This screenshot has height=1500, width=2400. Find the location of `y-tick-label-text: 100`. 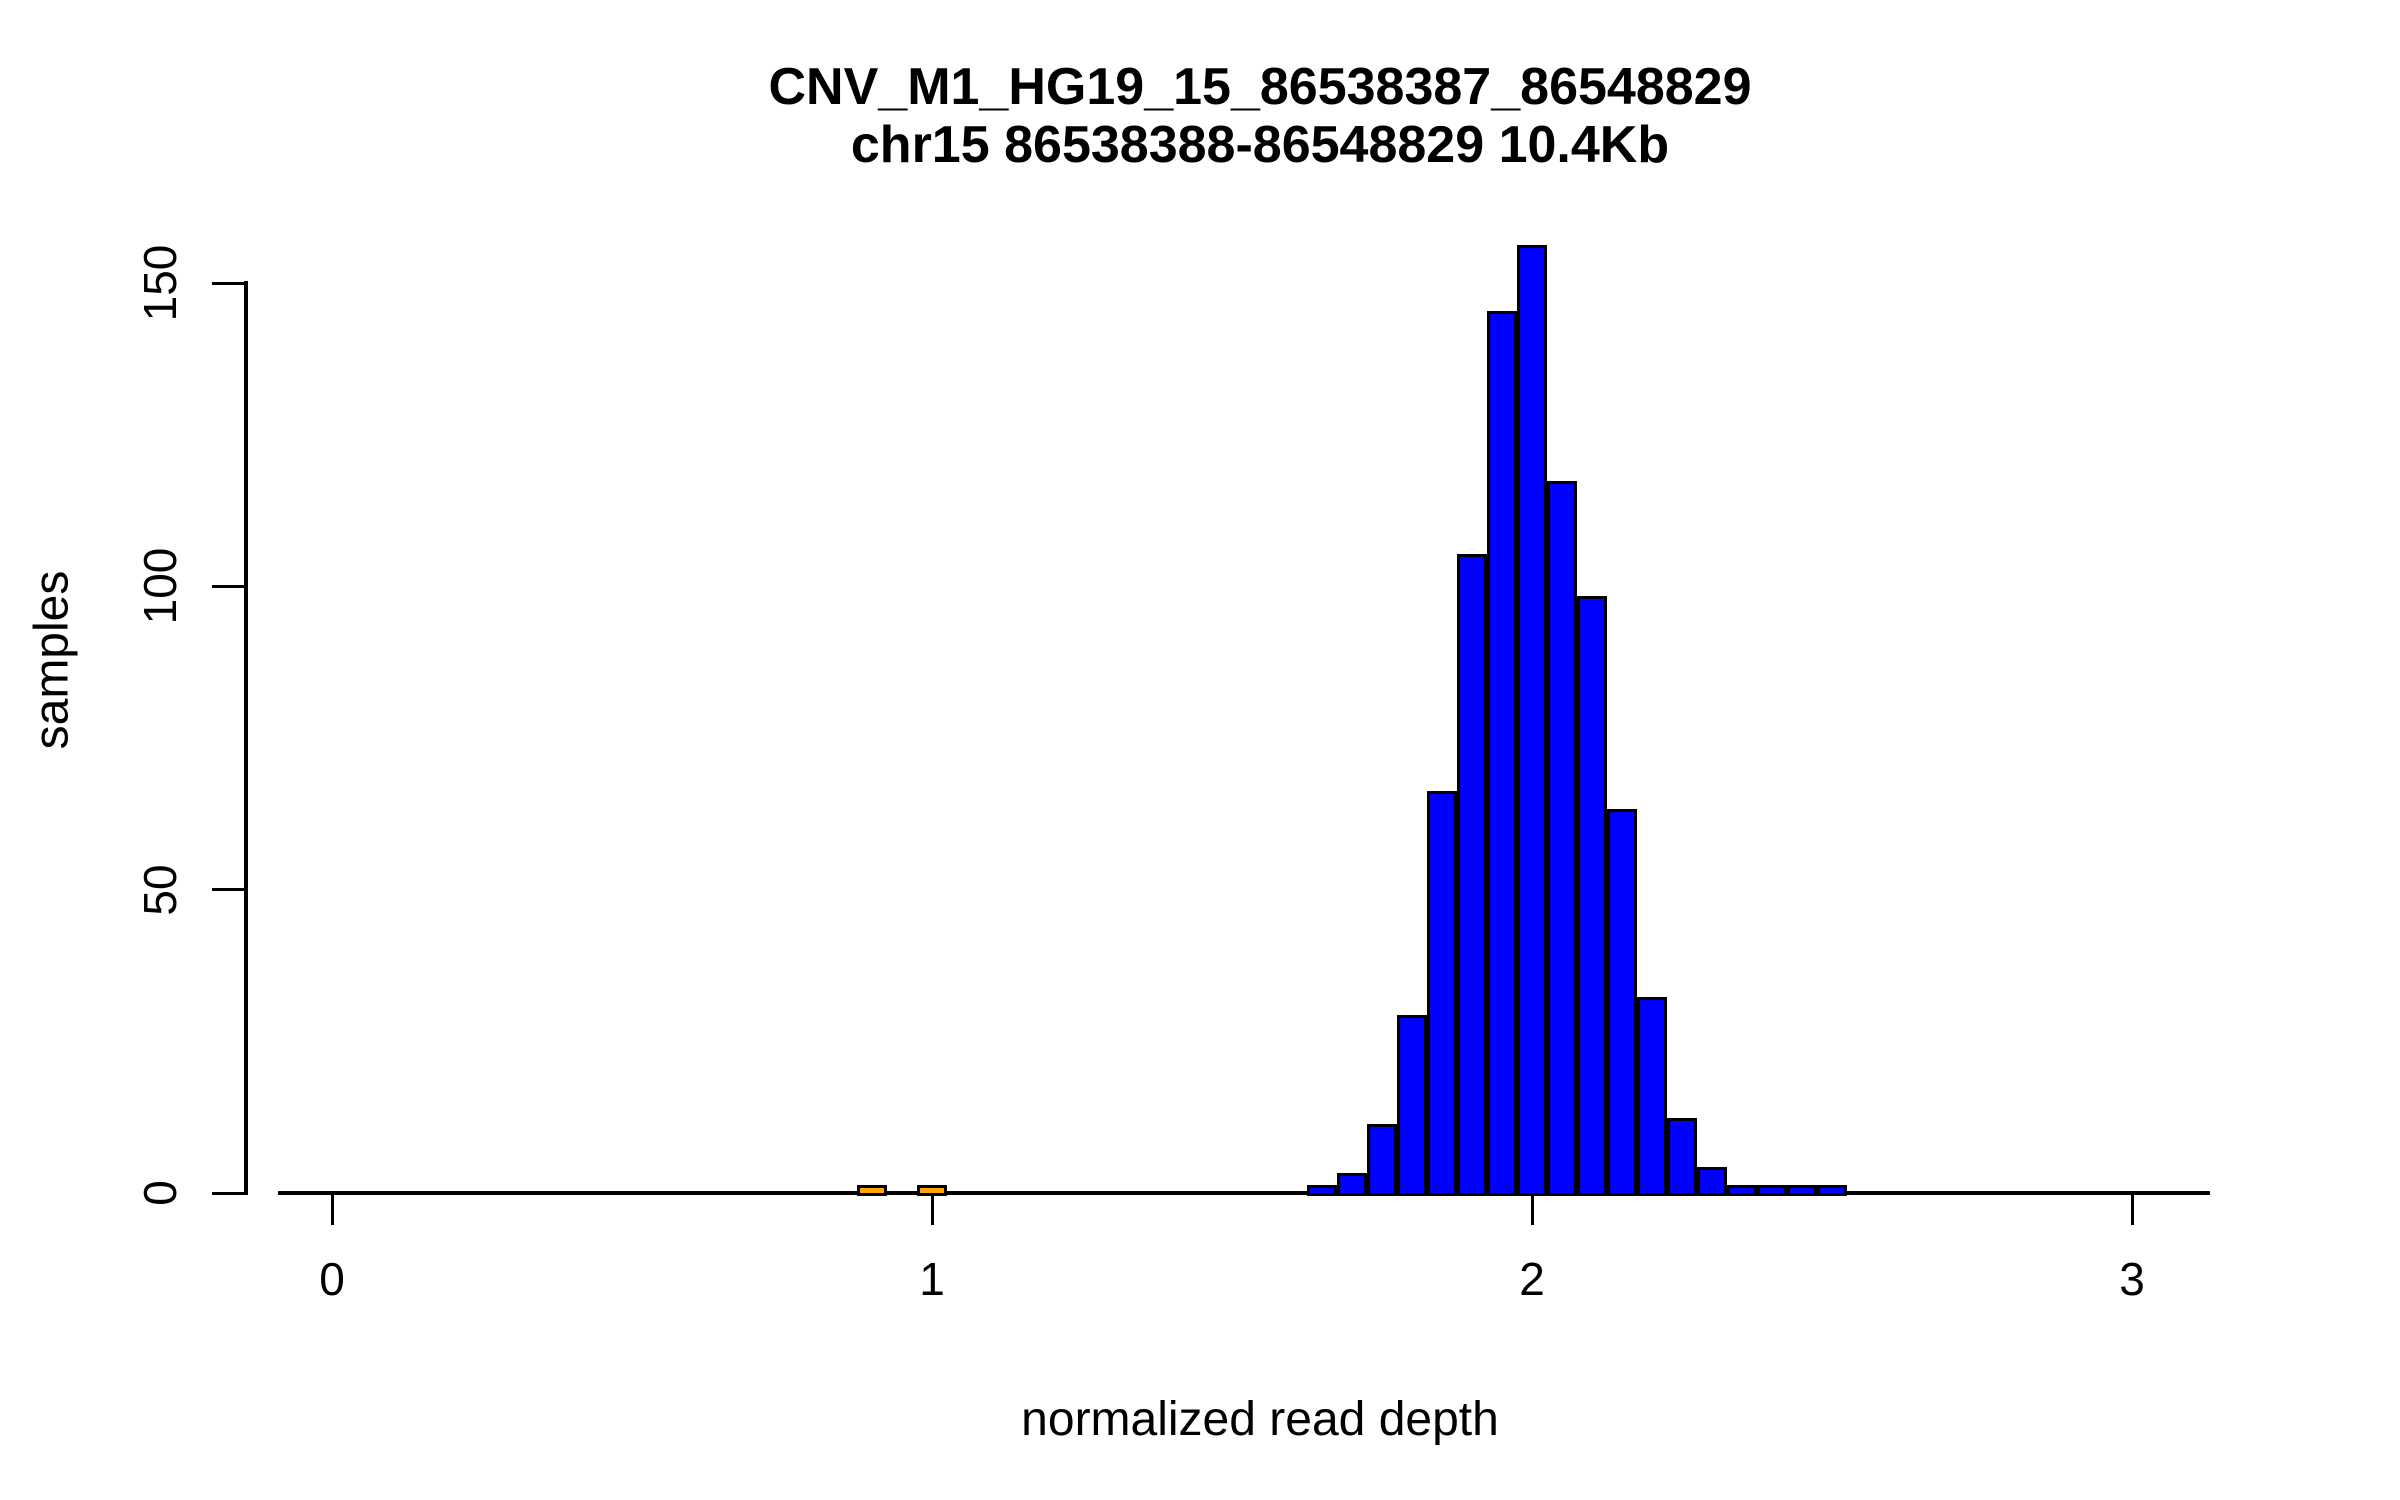

y-tick-label-text: 100 is located at coordinates (160, 586).